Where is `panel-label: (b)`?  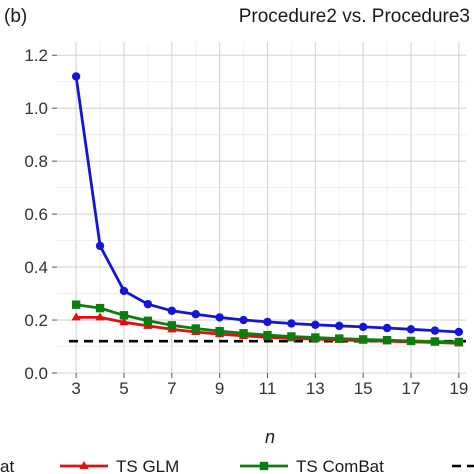
panel-label: (b) is located at coordinates (15, 16).